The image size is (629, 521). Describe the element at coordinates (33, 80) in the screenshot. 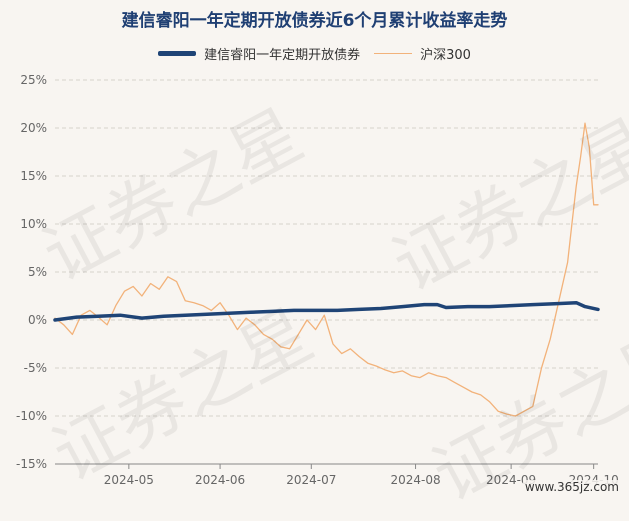

I see `y-tick-label: 25%` at that location.